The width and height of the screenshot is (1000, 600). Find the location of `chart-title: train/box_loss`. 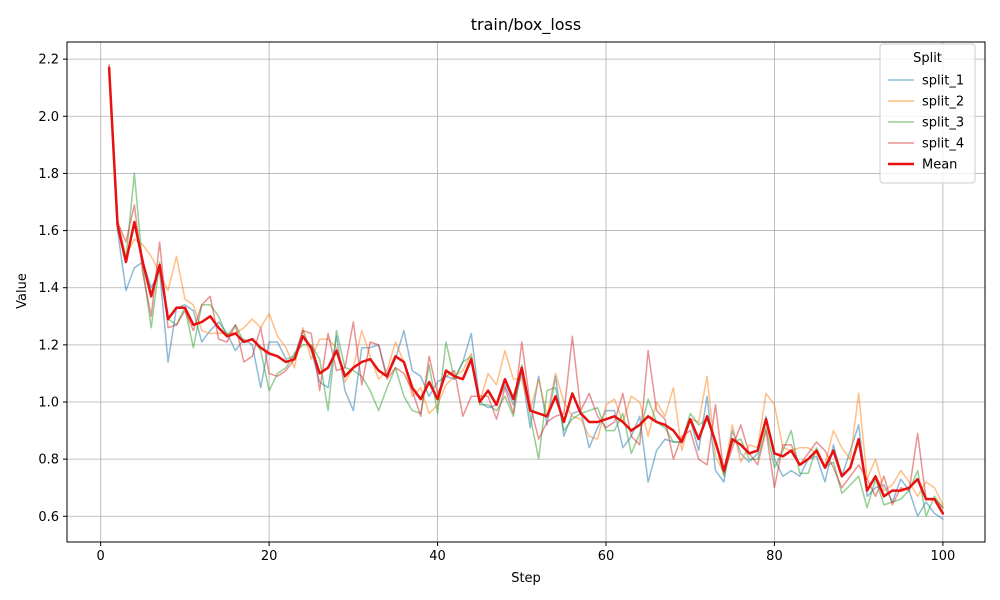

chart-title: train/box_loss is located at coordinates (526, 25).